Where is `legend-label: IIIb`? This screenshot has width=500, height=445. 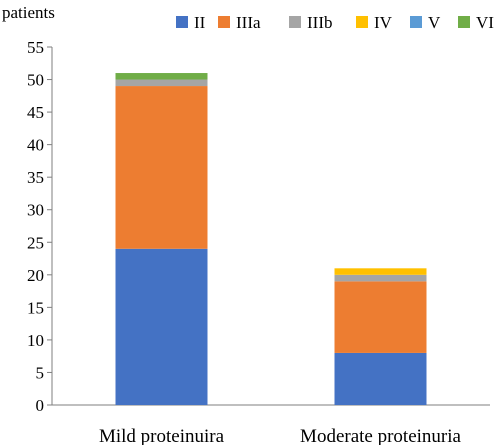 legend-label: IIIb is located at coordinates (319, 22).